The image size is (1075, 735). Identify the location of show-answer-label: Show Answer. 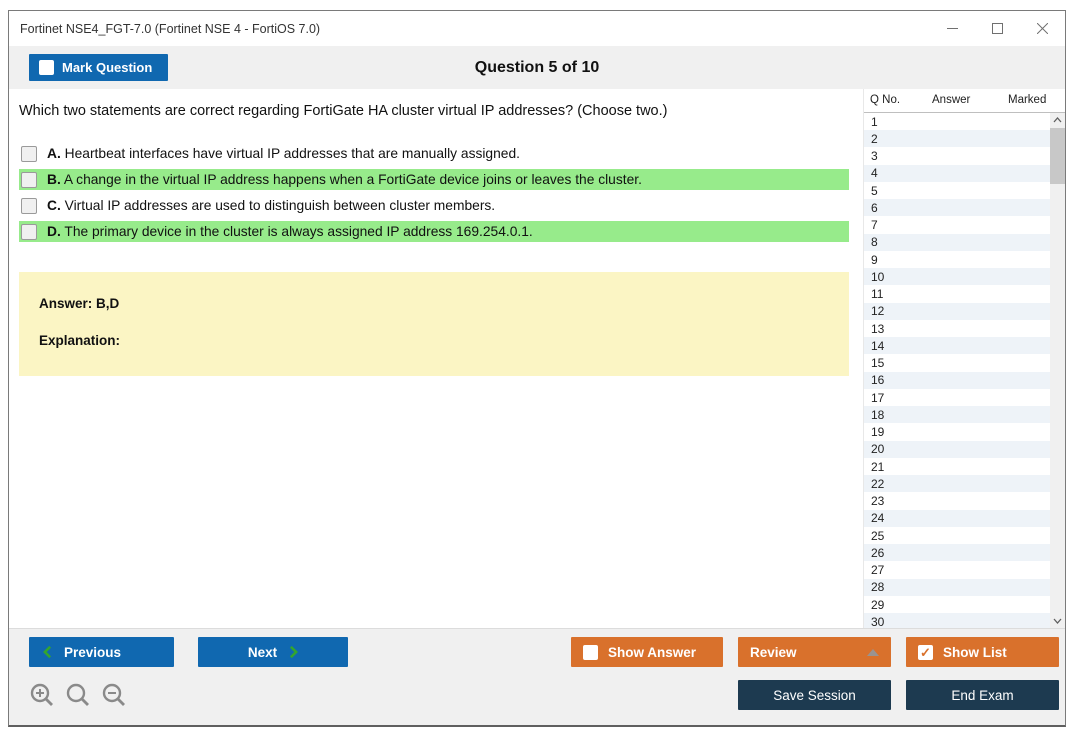
(652, 652).